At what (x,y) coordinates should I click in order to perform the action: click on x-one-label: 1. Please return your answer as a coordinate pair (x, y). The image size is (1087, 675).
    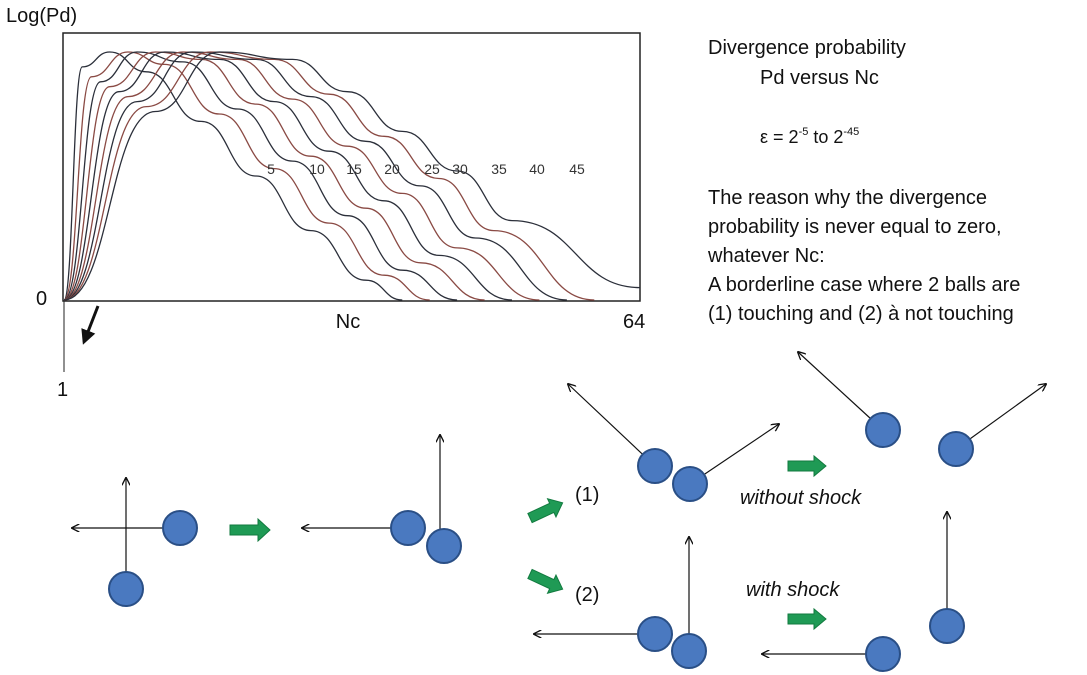
    Looking at the image, I should click on (62, 390).